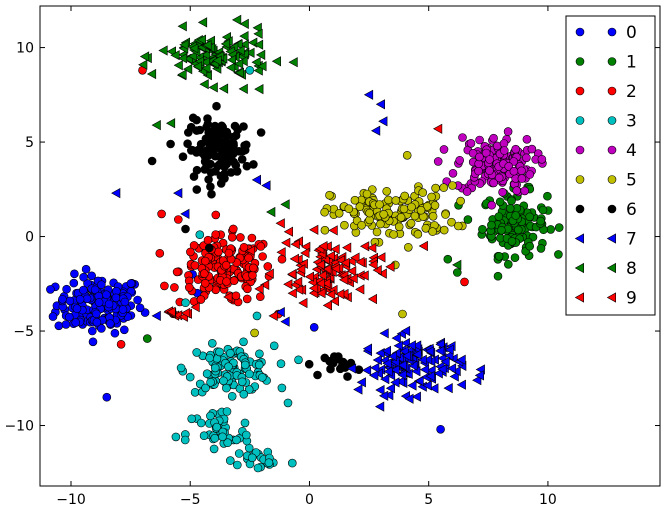  I want to click on legend-label-2: 2, so click(631, 92).